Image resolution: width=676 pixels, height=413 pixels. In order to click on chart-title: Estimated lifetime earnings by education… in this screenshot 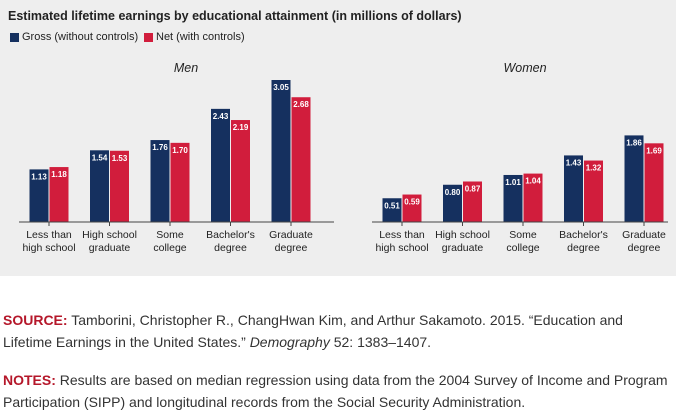, I will do `click(235, 16)`.